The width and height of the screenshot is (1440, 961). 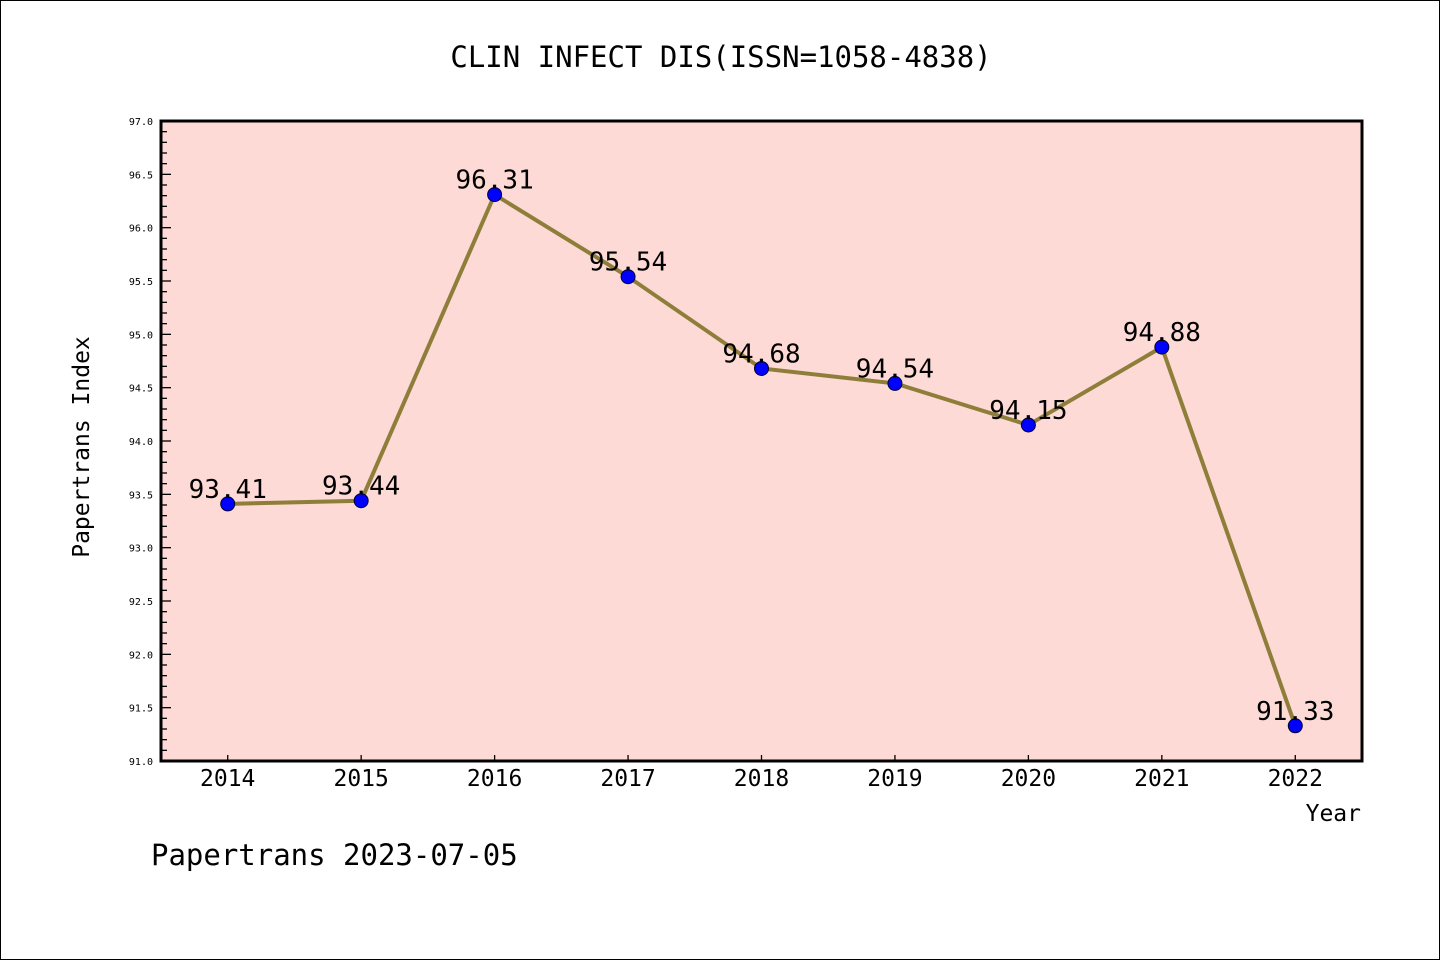 What do you see at coordinates (141, 709) in the screenshot?
I see `y-tick-label: 91.5` at bounding box center [141, 709].